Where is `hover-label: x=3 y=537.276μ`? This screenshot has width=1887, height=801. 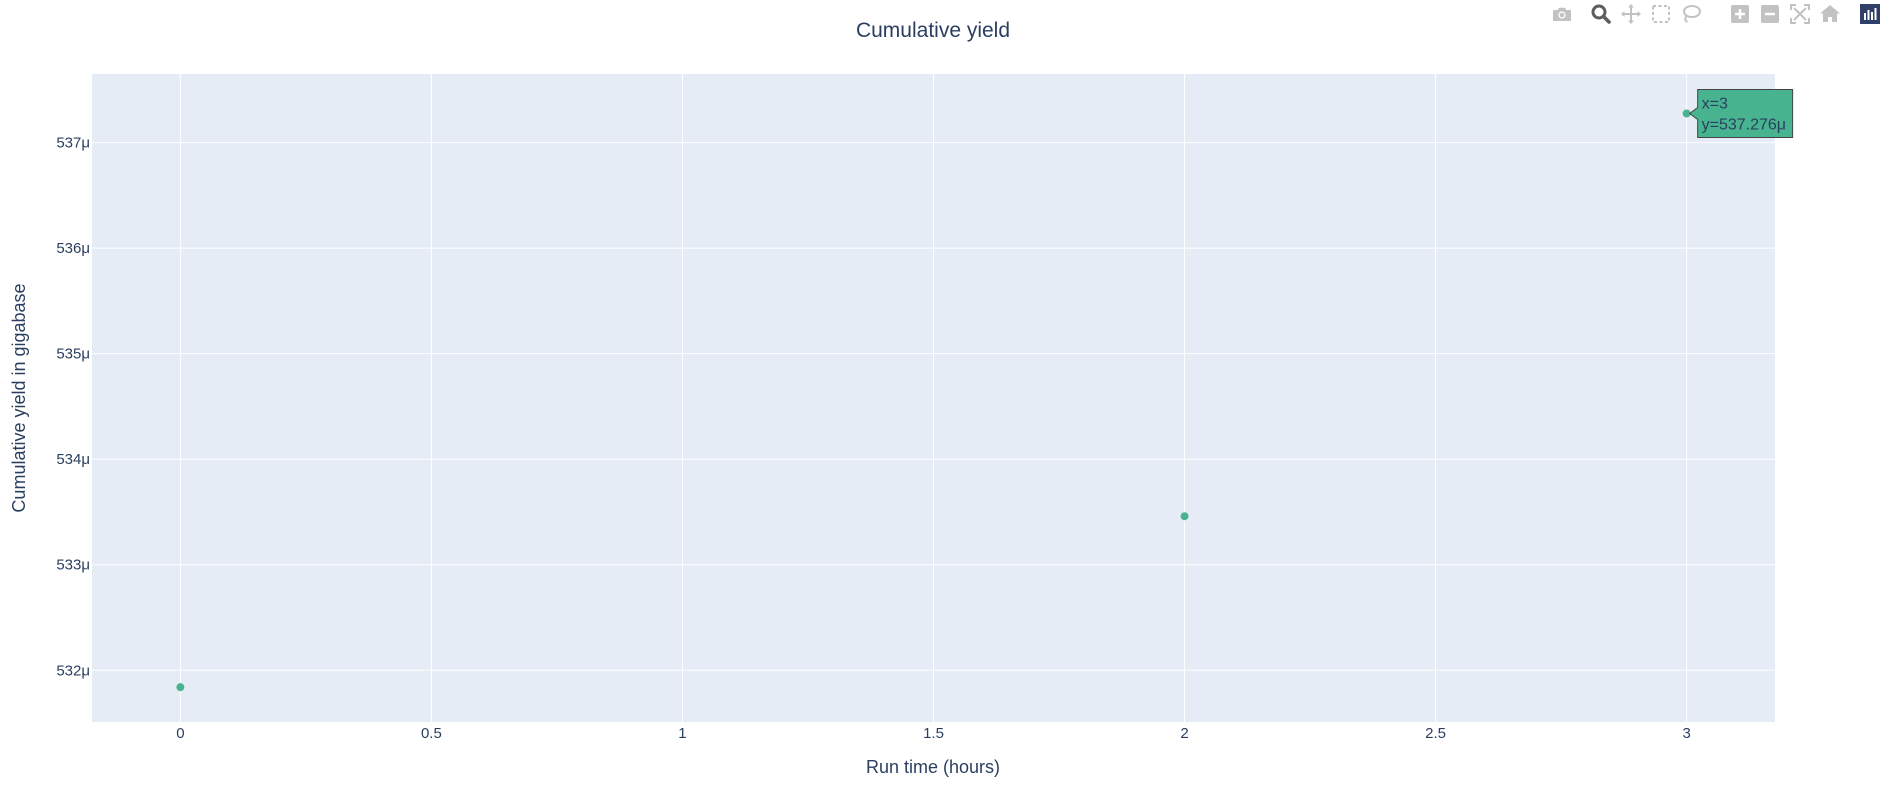 hover-label: x=3 y=537.276μ is located at coordinates (1741, 113).